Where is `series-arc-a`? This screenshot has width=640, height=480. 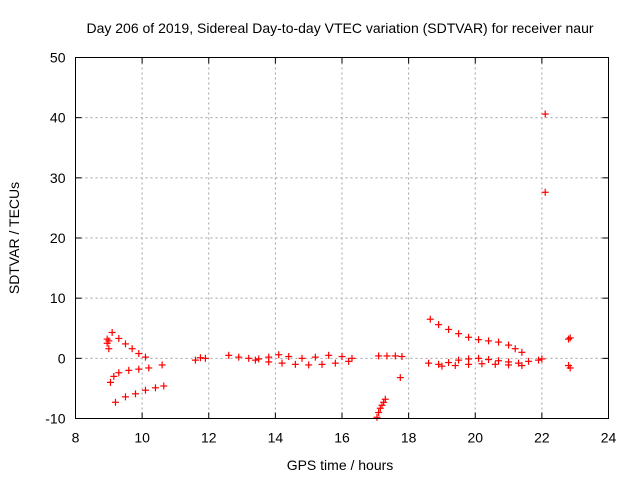
series-arc-a is located at coordinates (108, 344).